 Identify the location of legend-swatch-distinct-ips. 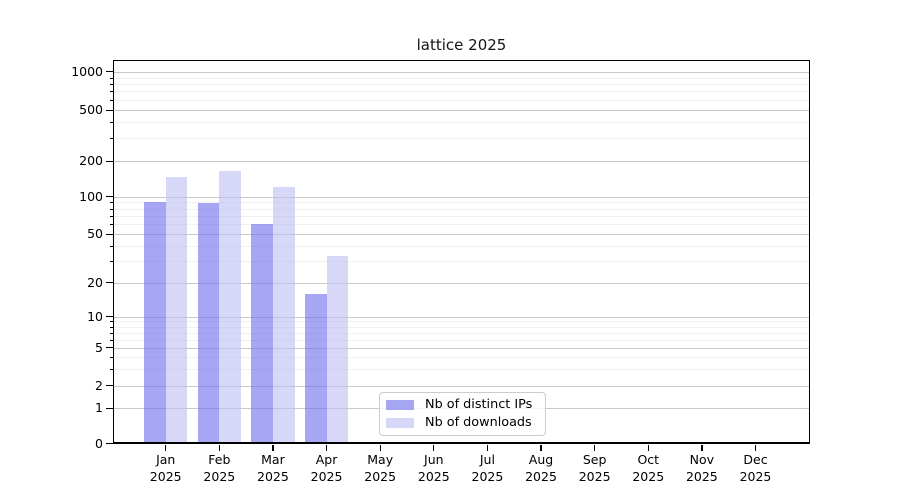
(400, 405).